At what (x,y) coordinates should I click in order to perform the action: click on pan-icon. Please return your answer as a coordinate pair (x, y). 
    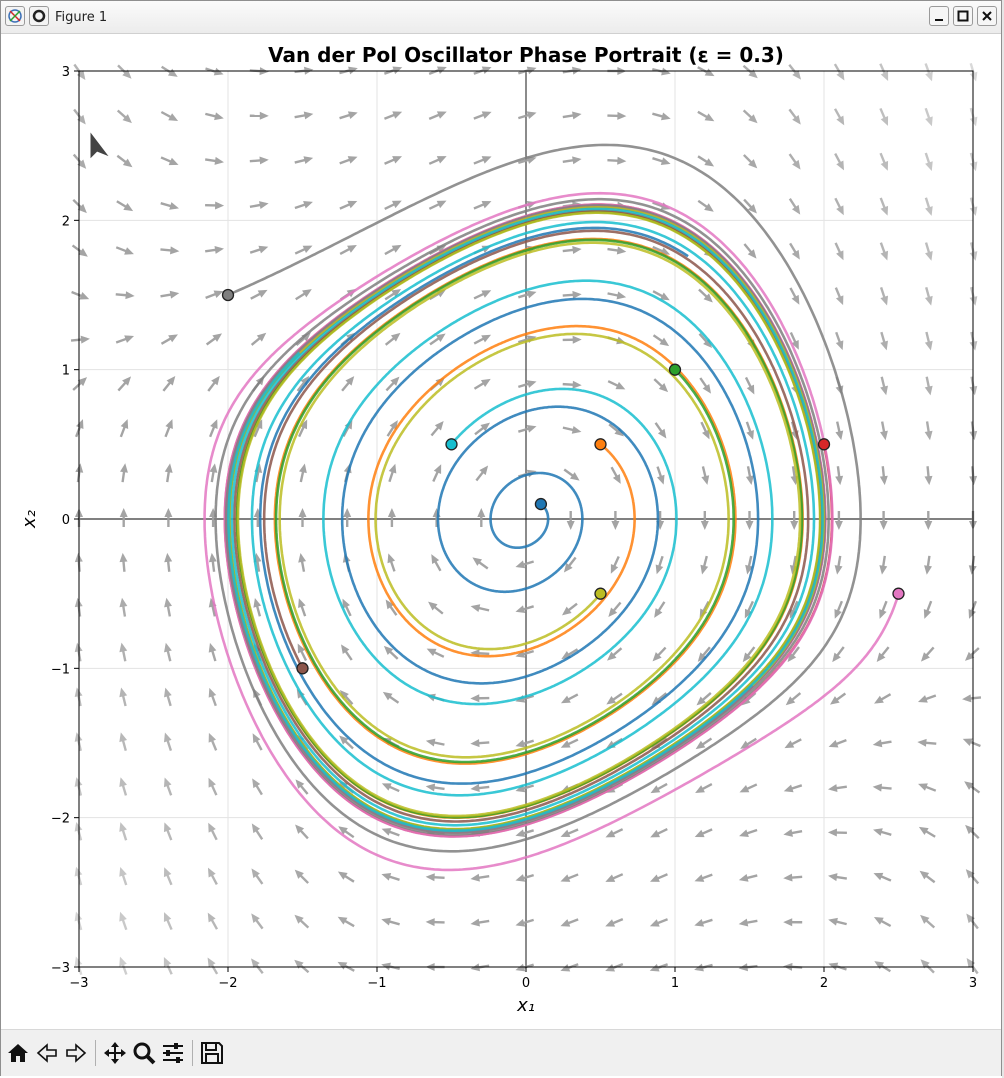
    Looking at the image, I should click on (115, 1053).